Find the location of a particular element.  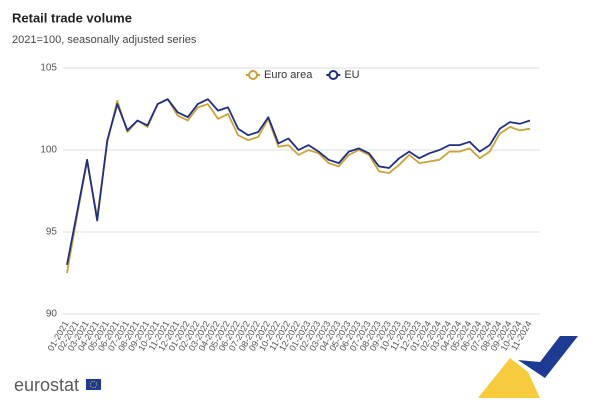

flag is located at coordinates (93, 384).